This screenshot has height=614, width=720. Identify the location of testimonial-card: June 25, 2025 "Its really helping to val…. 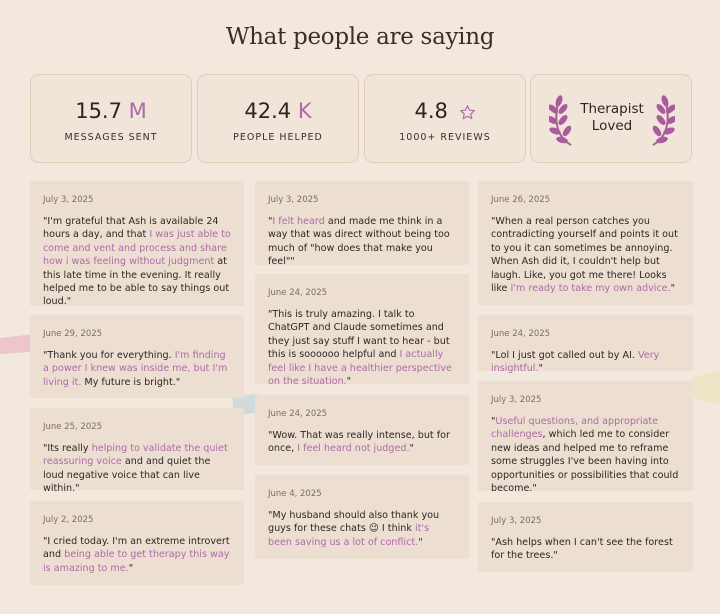
(137, 451).